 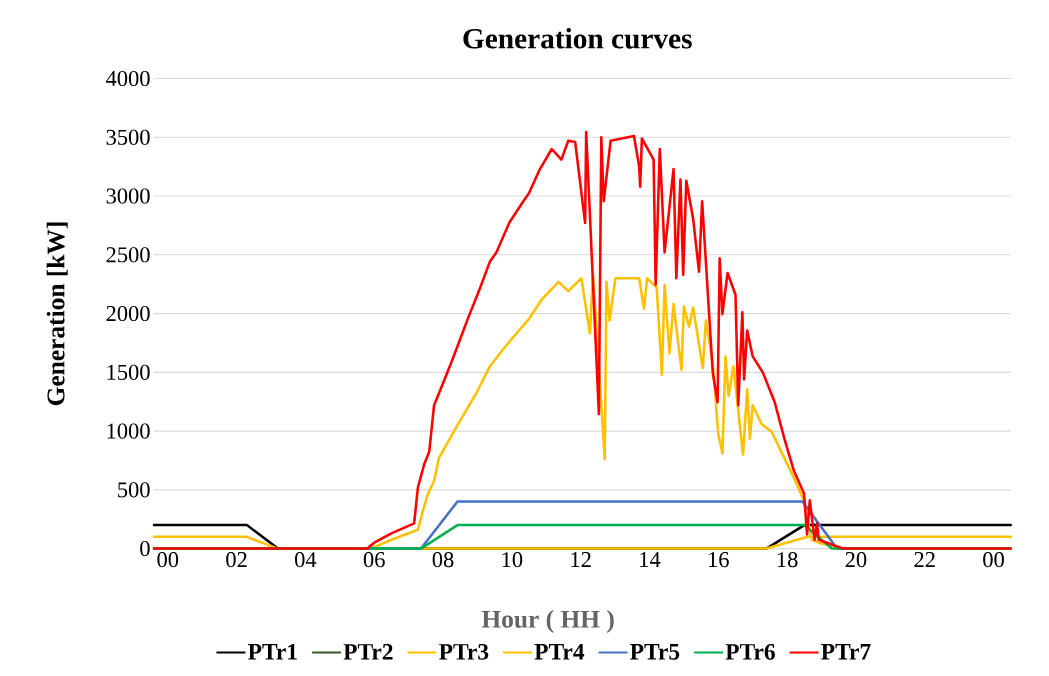 I want to click on legend-label: PTr2, so click(x=368, y=651).